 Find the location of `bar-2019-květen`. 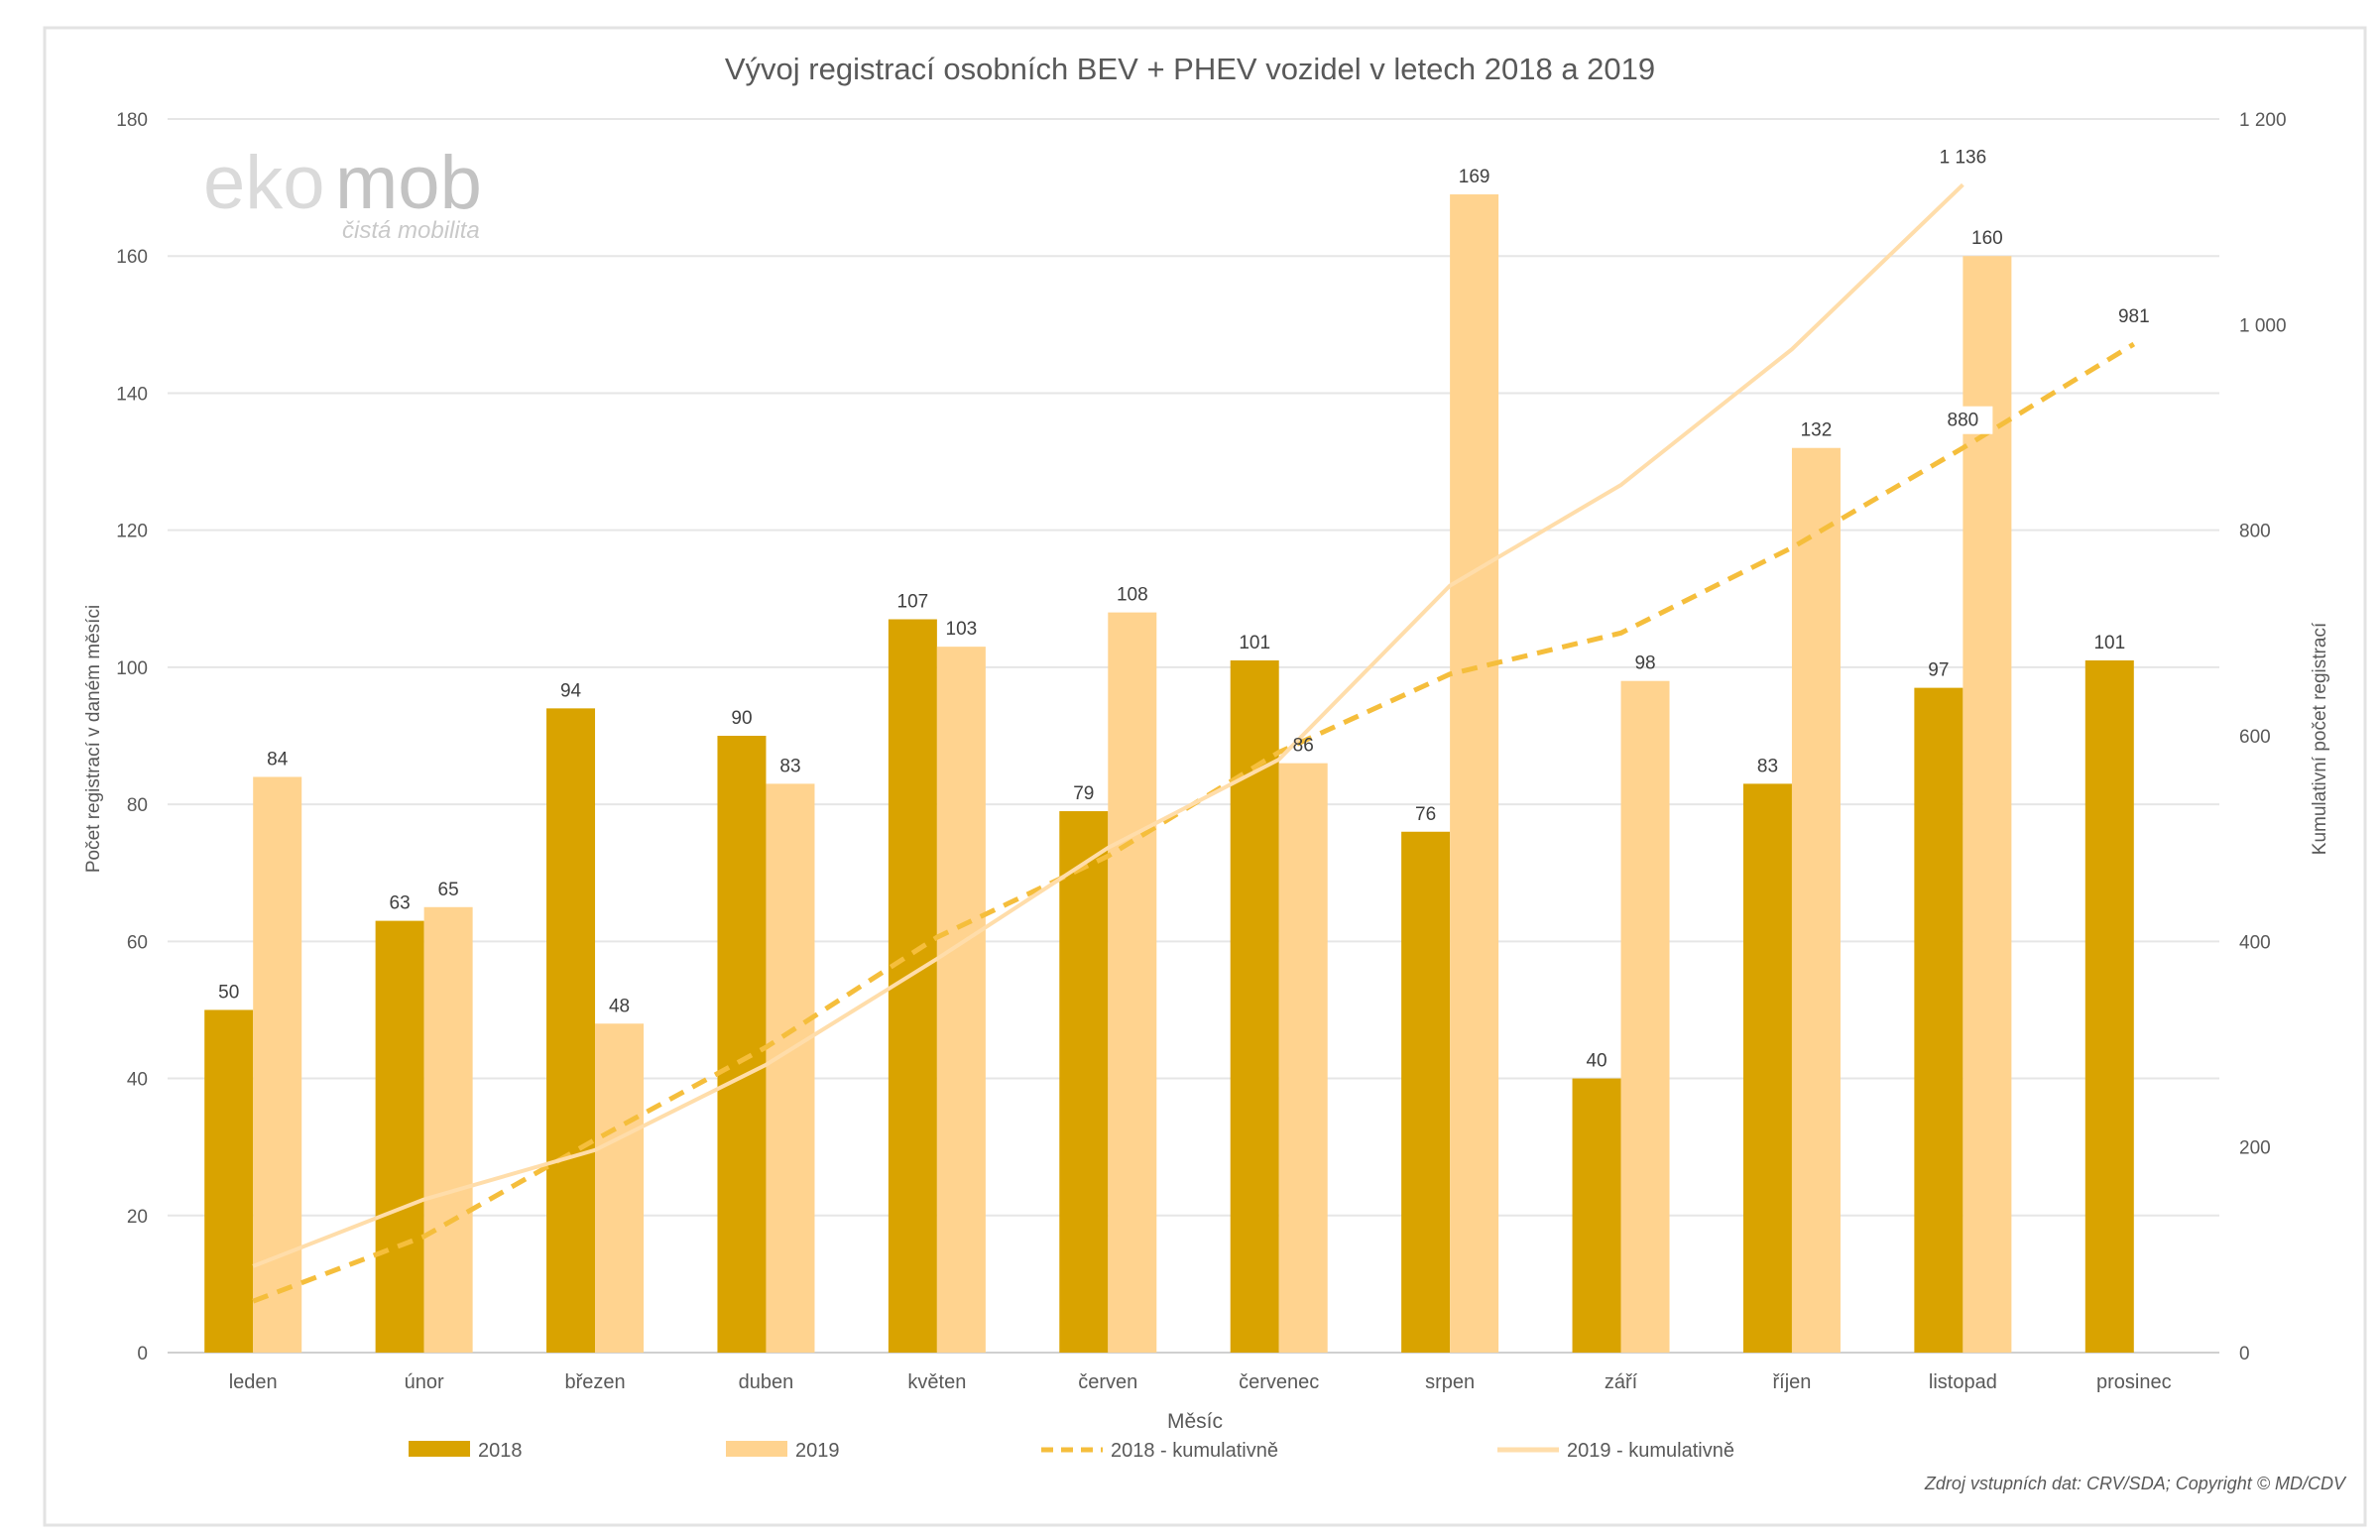

bar-2019-květen is located at coordinates (961, 1000).